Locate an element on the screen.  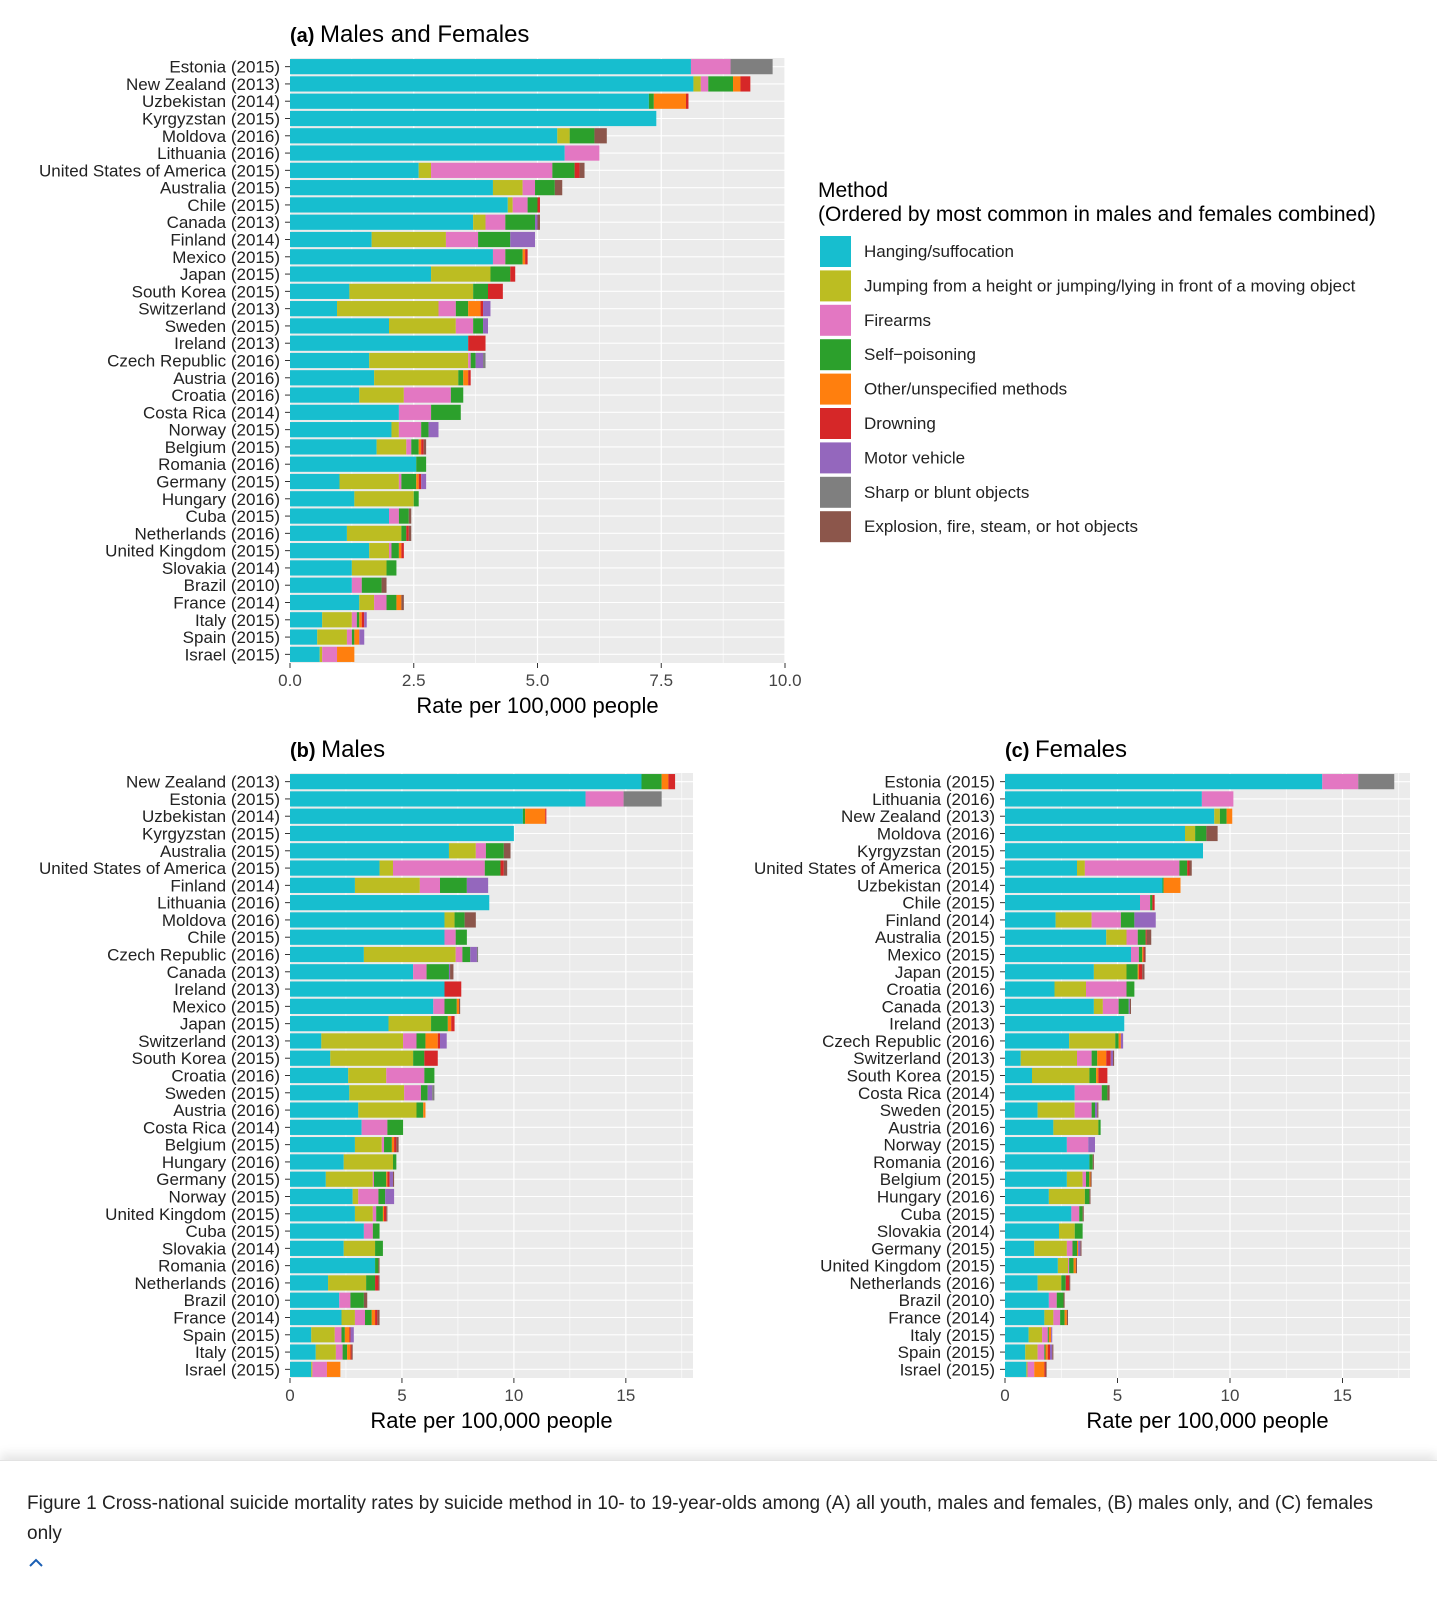
legend-label: Other/unspecified methods is located at coordinates (965, 389).